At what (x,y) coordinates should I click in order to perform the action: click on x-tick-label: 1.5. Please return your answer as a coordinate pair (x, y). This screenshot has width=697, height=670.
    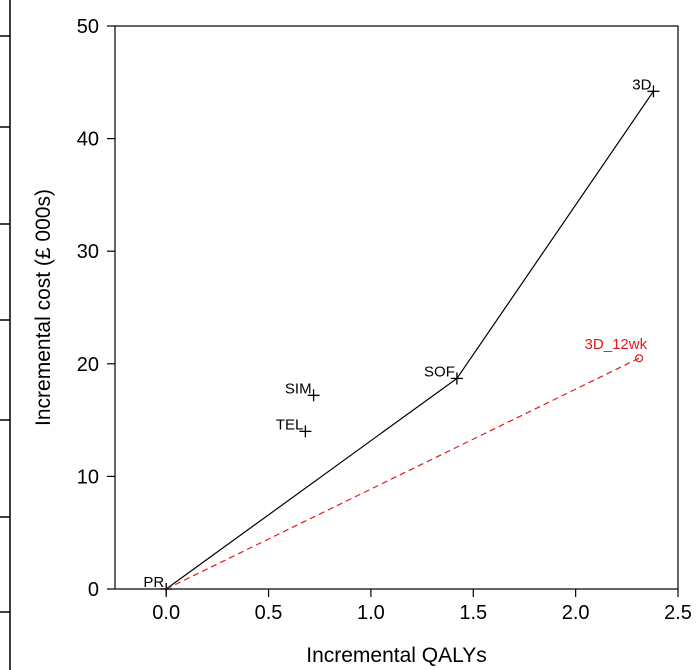
    Looking at the image, I should click on (473, 613).